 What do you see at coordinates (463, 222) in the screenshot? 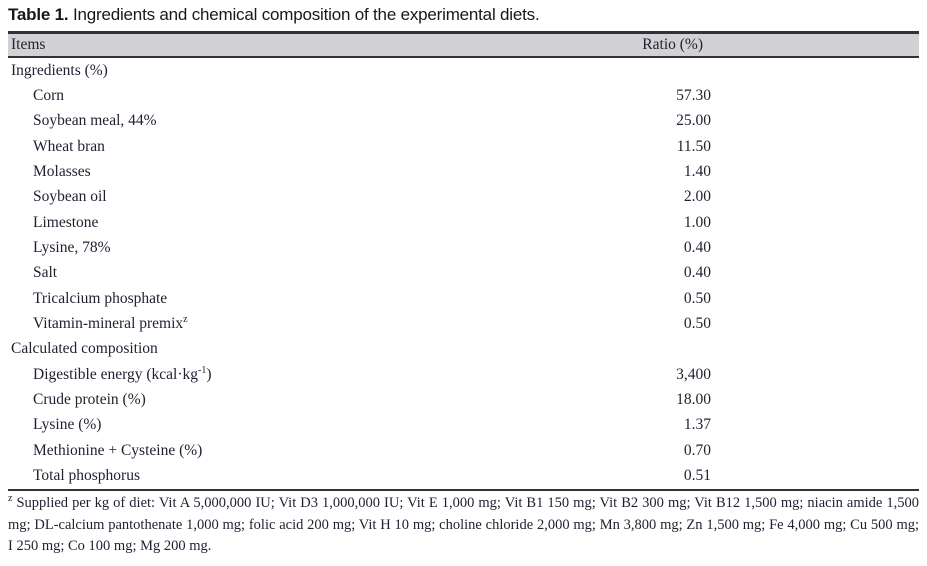
I see `table-row: Limestone 1.00` at bounding box center [463, 222].